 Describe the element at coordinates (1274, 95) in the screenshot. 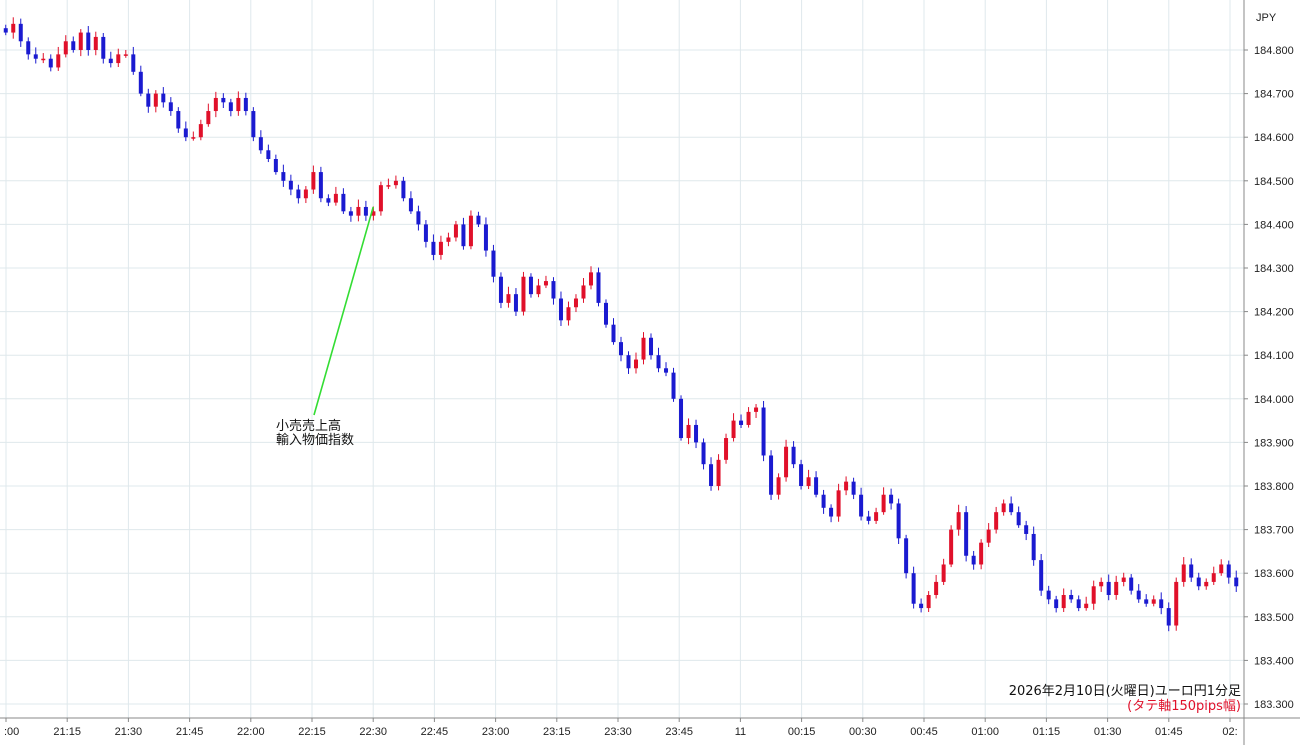

I see `y-tick-label: 184.700` at that location.